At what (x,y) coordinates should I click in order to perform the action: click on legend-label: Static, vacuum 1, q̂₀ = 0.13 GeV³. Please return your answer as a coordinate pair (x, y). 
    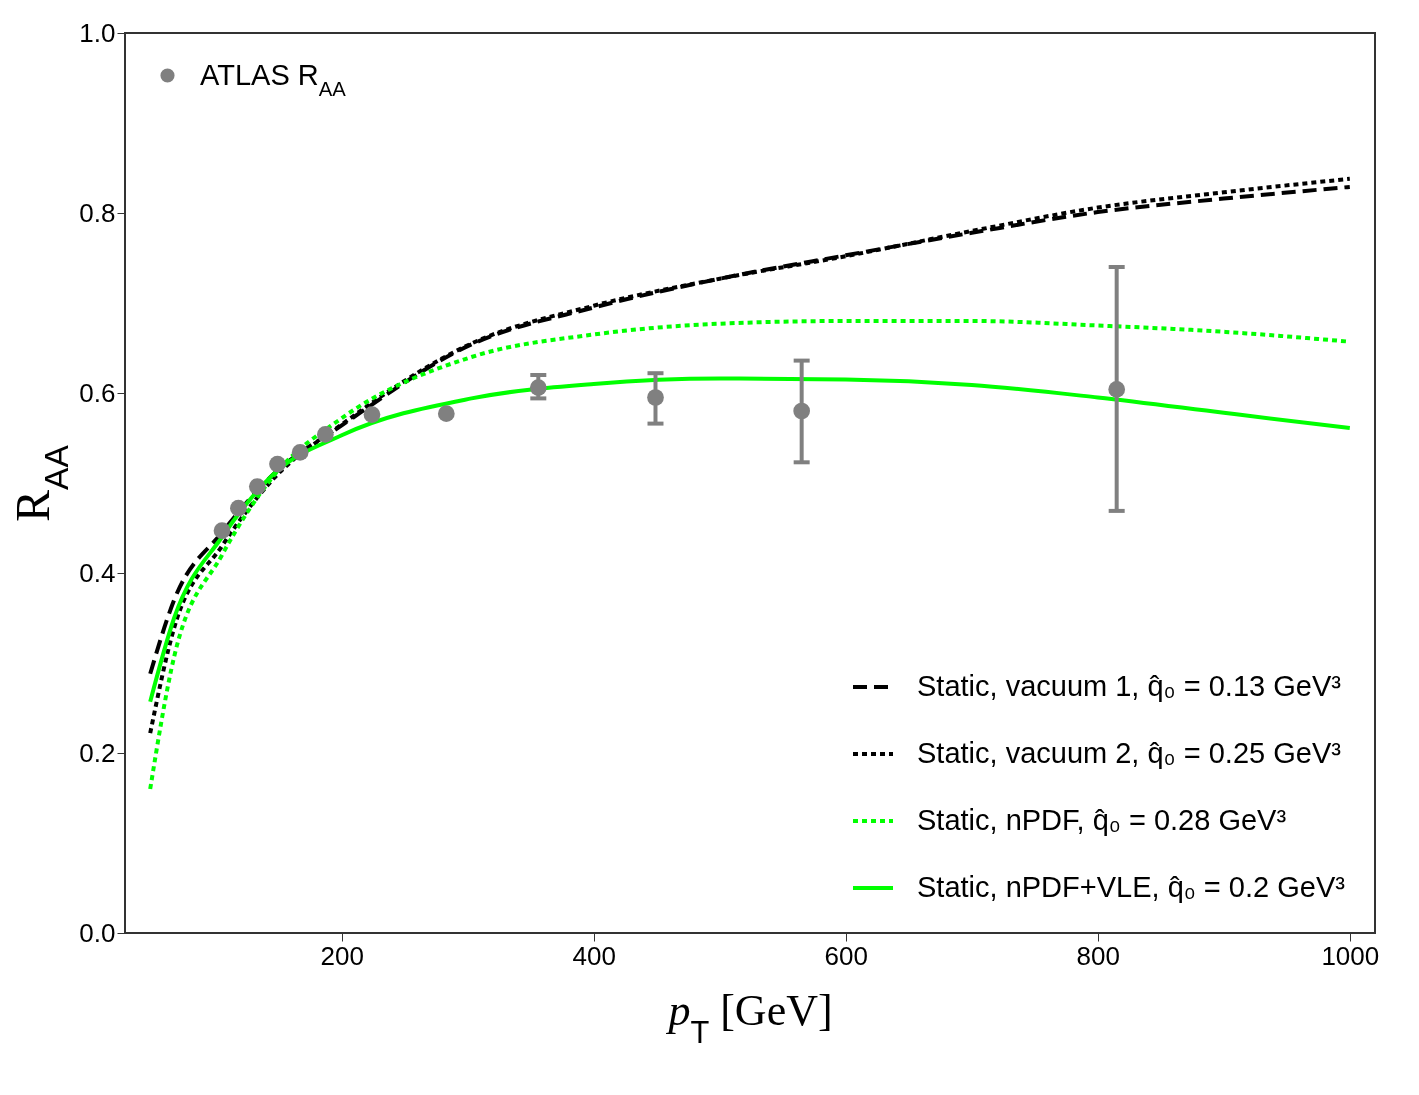
    Looking at the image, I should click on (1129, 686).